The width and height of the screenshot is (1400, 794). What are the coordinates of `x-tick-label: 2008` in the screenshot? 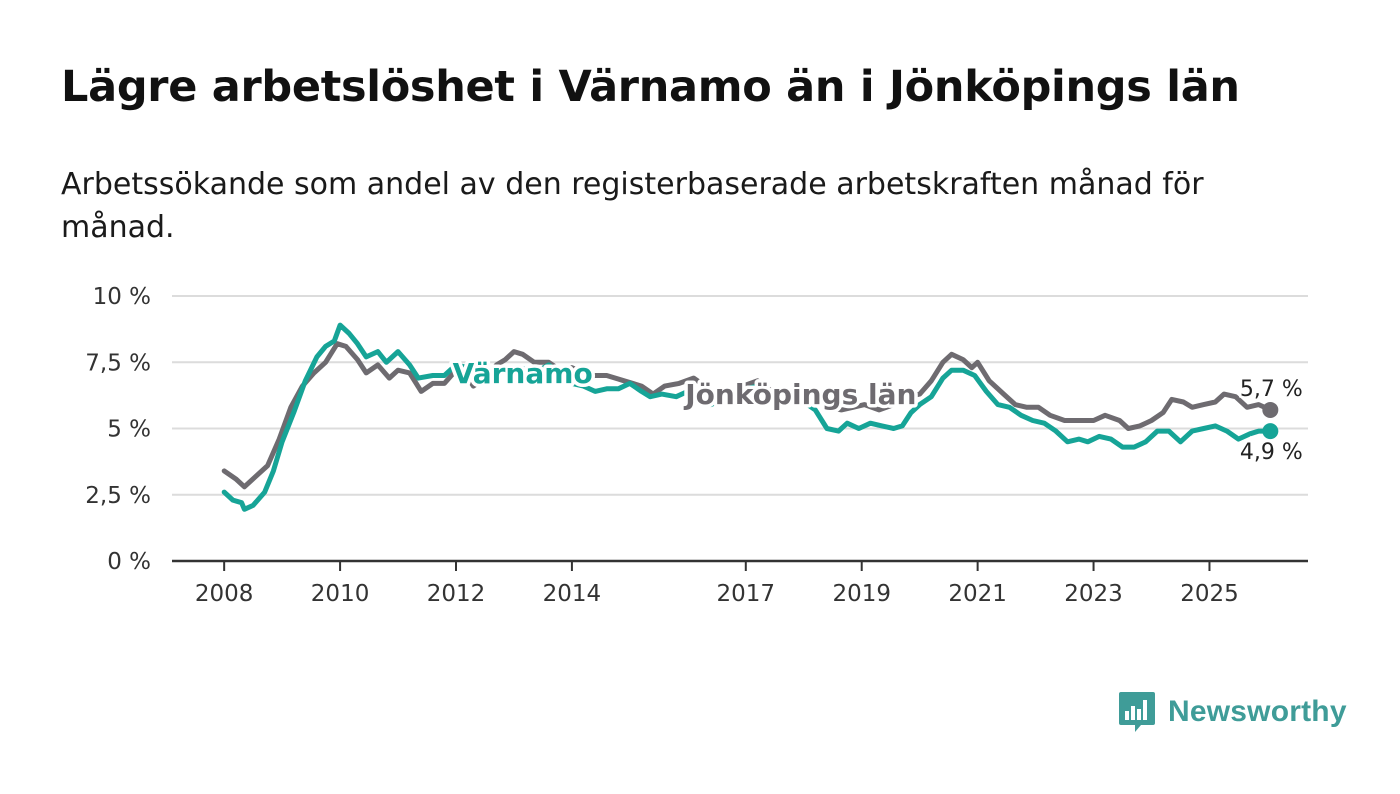 It's located at (224, 594).